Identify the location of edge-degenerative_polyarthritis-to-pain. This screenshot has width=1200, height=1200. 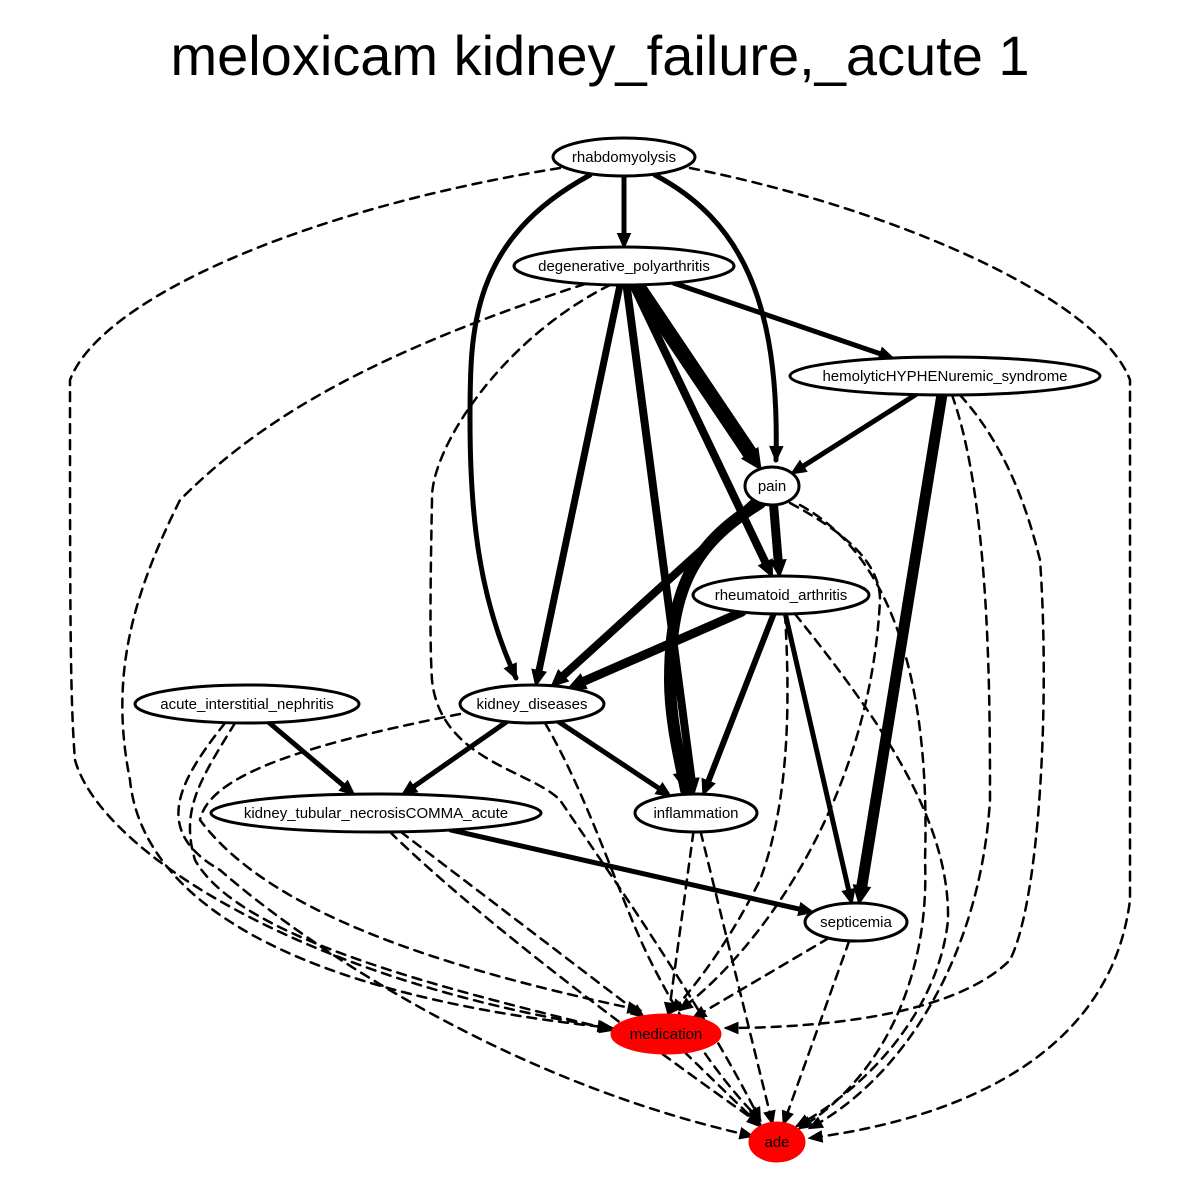
(695, 374).